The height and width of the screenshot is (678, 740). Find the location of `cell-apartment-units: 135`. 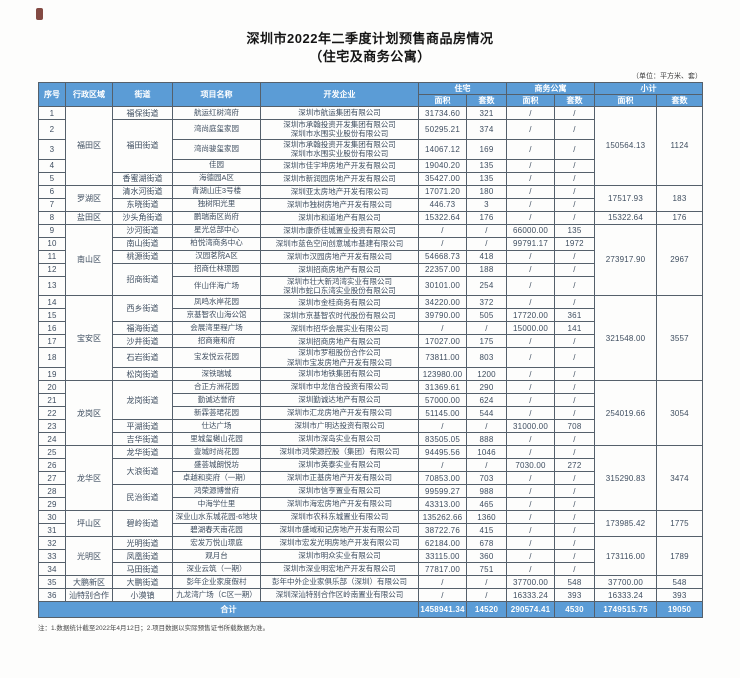

cell-apartment-units: 135 is located at coordinates (574, 230).